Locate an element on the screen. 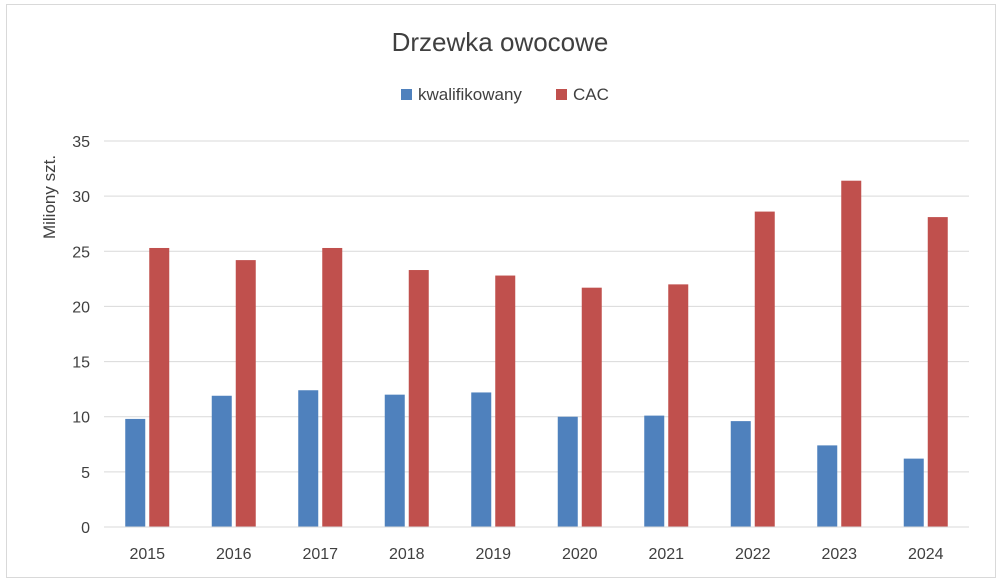  bar-cac-2018 is located at coordinates (418, 398).